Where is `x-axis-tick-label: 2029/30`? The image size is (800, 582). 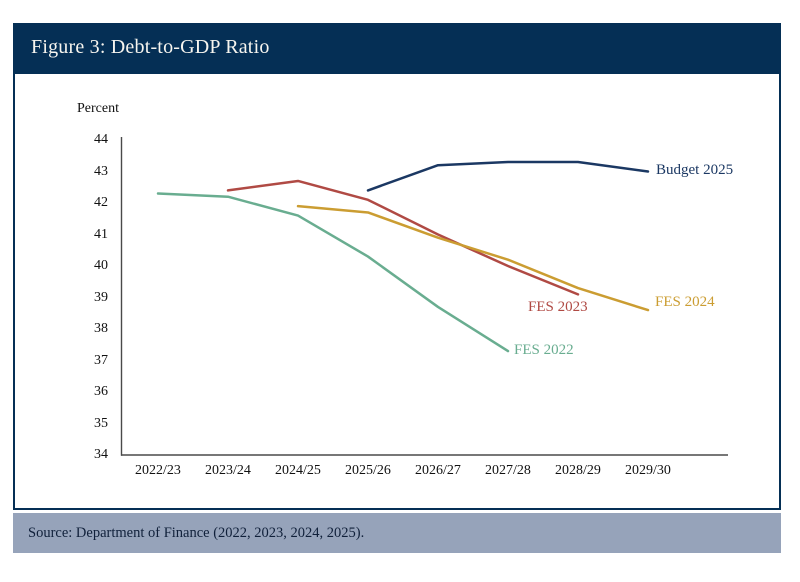
x-axis-tick-label: 2029/30 is located at coordinates (648, 470).